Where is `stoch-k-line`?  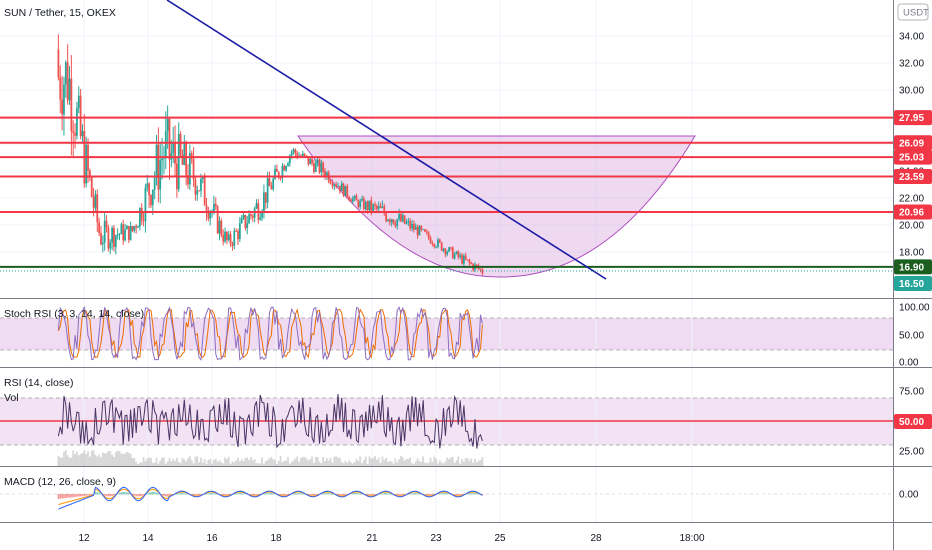 stoch-k-line is located at coordinates (270, 333).